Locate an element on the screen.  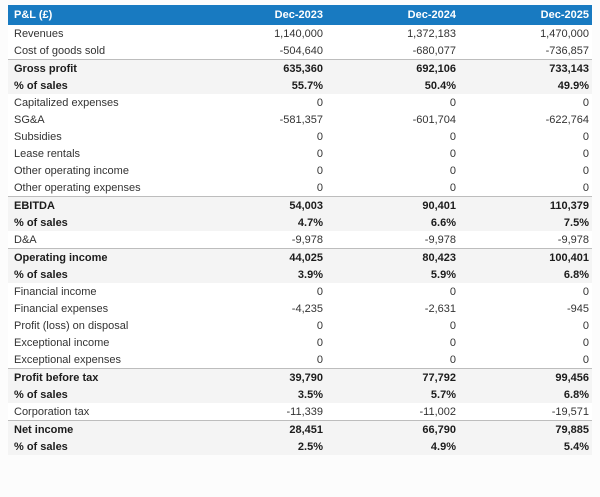
table-row: Operating income 44,025 80,423 100,401 is located at coordinates (300, 257).